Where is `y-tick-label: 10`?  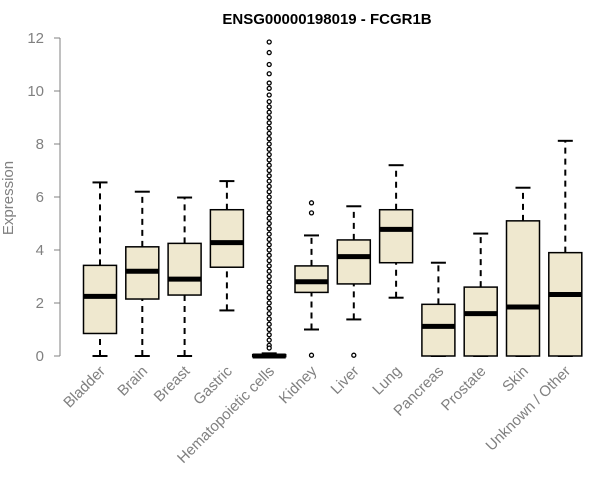 y-tick-label: 10 is located at coordinates (35, 91).